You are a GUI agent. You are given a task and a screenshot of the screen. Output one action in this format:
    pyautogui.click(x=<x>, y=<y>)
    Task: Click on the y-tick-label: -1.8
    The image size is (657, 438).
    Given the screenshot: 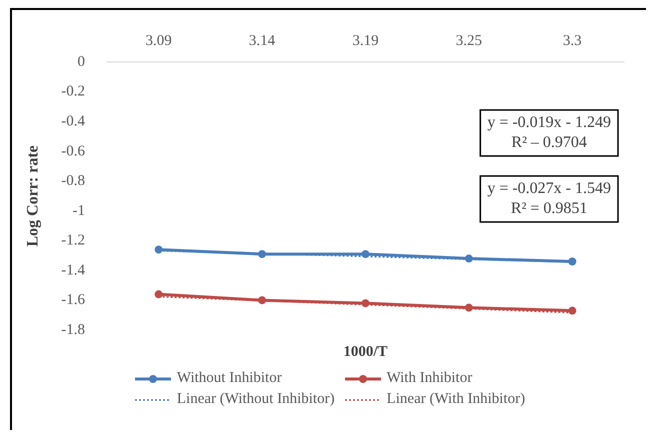 What is the action you would take?
    pyautogui.click(x=73, y=330)
    